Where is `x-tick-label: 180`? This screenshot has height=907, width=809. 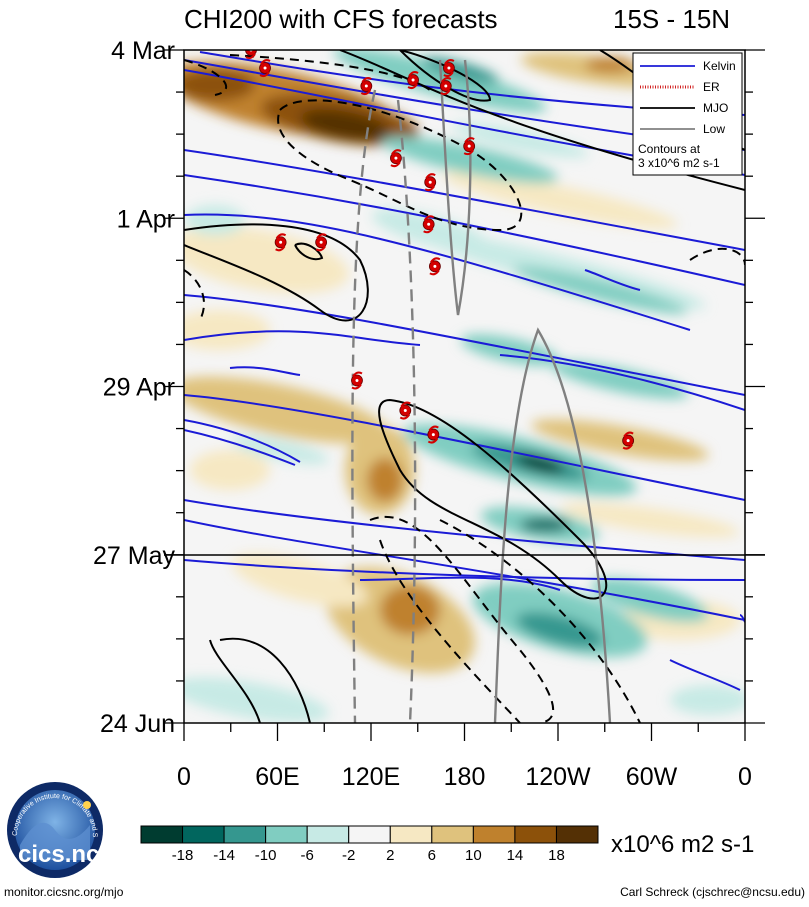
x-tick-label: 180 is located at coordinates (465, 777).